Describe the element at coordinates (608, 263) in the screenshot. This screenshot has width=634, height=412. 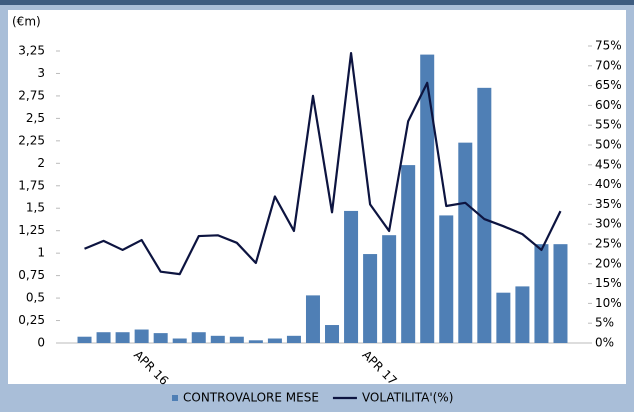
I see `y2-tick-label: 20%` at that location.